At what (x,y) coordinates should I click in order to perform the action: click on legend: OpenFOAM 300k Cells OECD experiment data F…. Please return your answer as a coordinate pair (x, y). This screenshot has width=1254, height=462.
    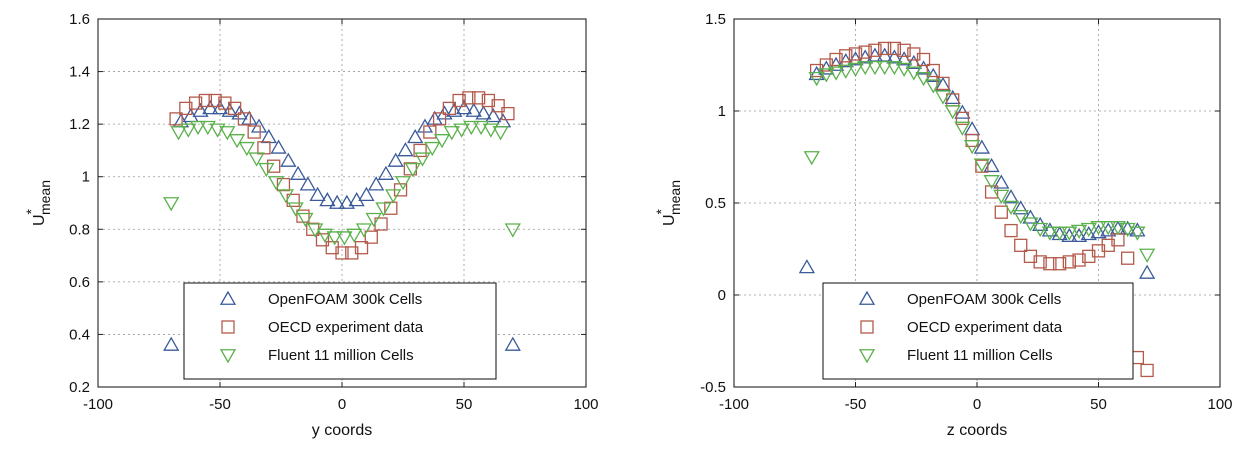
    Looking at the image, I should click on (340, 331).